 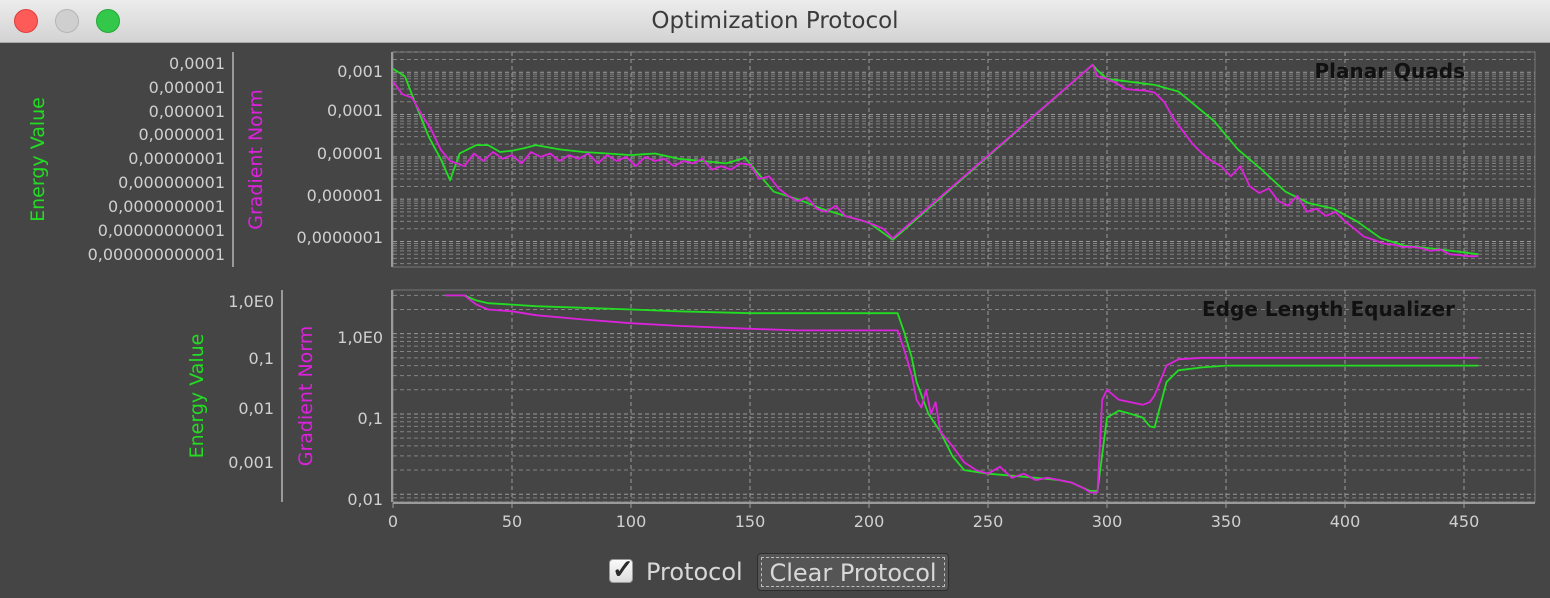 What do you see at coordinates (631, 521) in the screenshot?
I see `x-tick-label: 100` at bounding box center [631, 521].